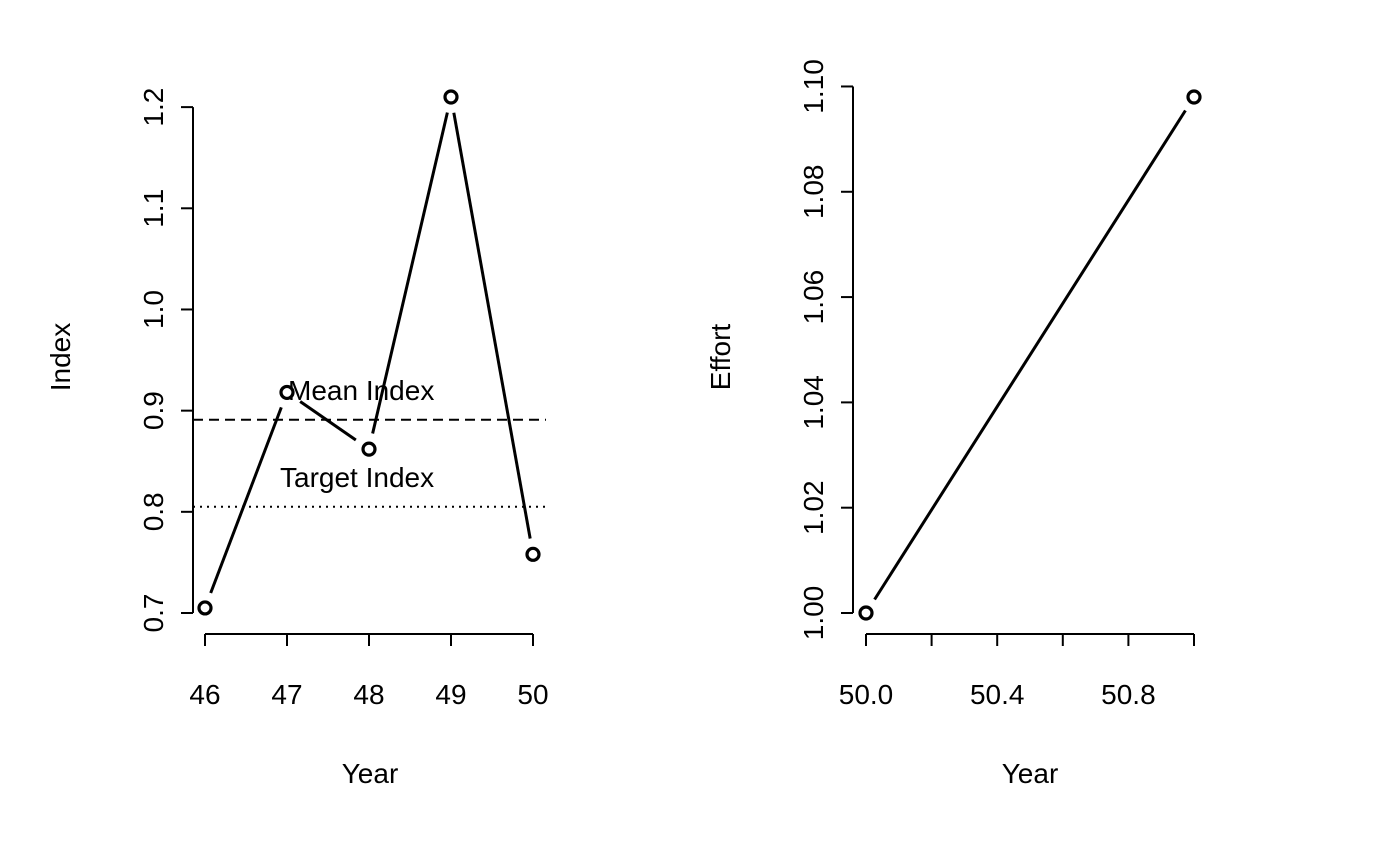 The height and width of the screenshot is (866, 1400). I want to click on index-y-tick-label: 0.7, so click(153, 613).